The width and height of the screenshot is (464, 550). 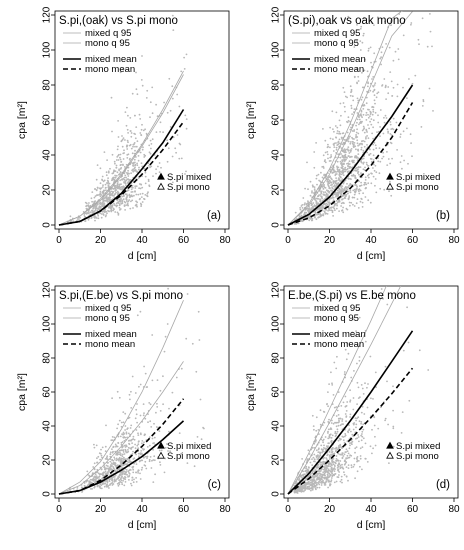 I want to click on legend-entry: S.pi mixed, so click(x=418, y=177).